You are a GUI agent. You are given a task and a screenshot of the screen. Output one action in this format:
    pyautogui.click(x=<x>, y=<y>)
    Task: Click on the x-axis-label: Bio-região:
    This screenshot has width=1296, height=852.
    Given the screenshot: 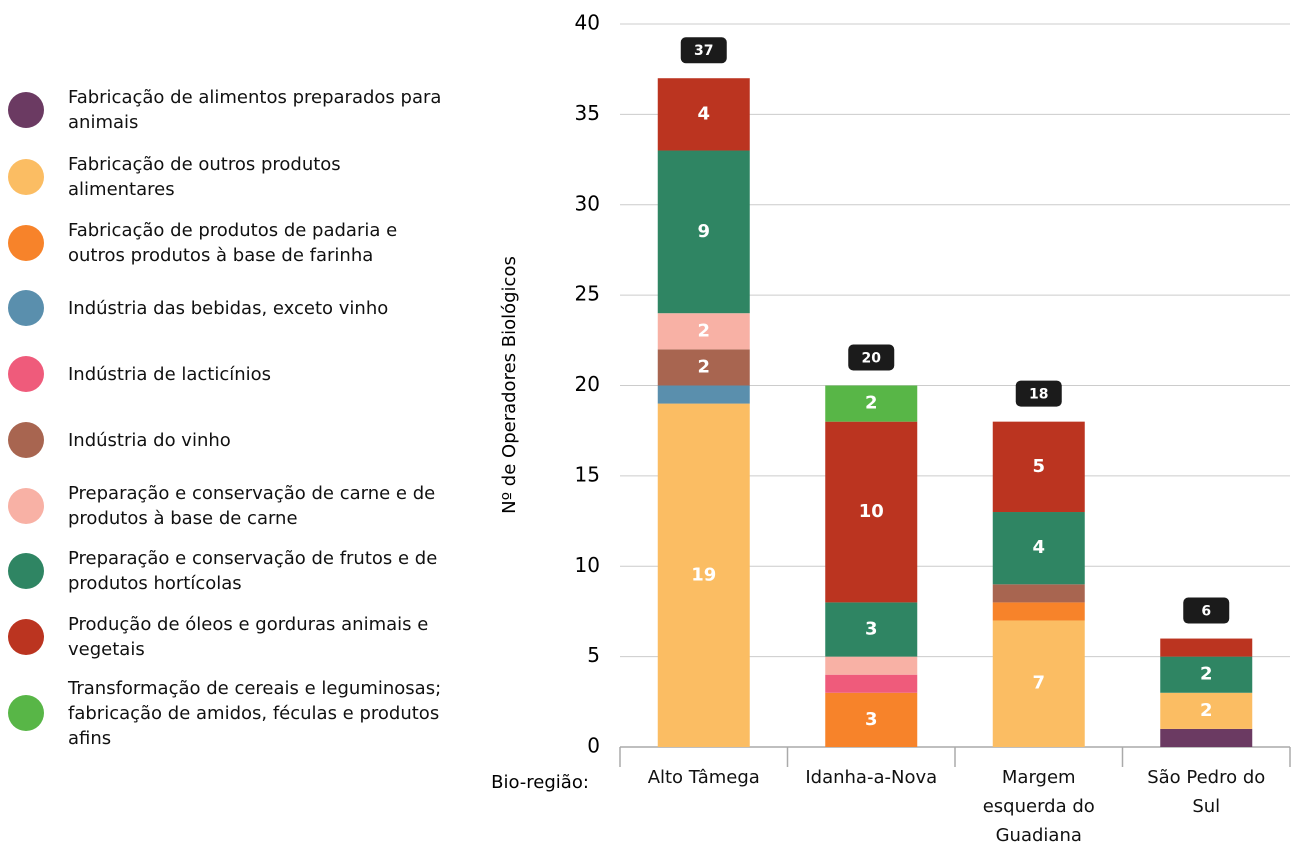 What is the action you would take?
    pyautogui.click(x=540, y=782)
    